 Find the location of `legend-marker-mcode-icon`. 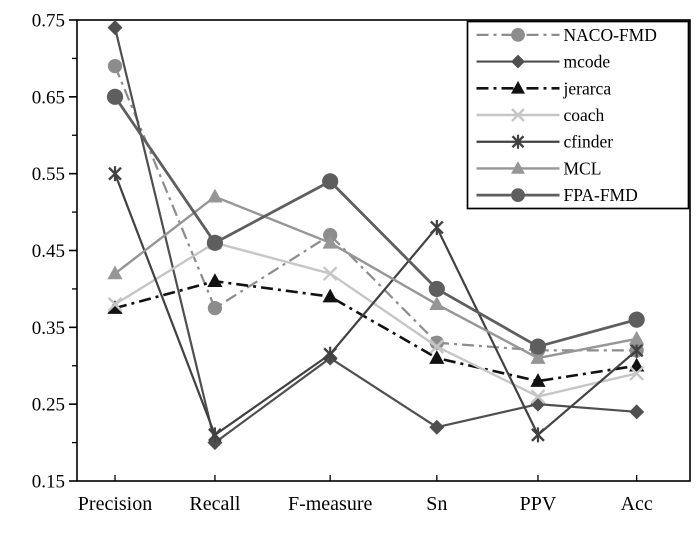

legend-marker-mcode-icon is located at coordinates (518, 61).